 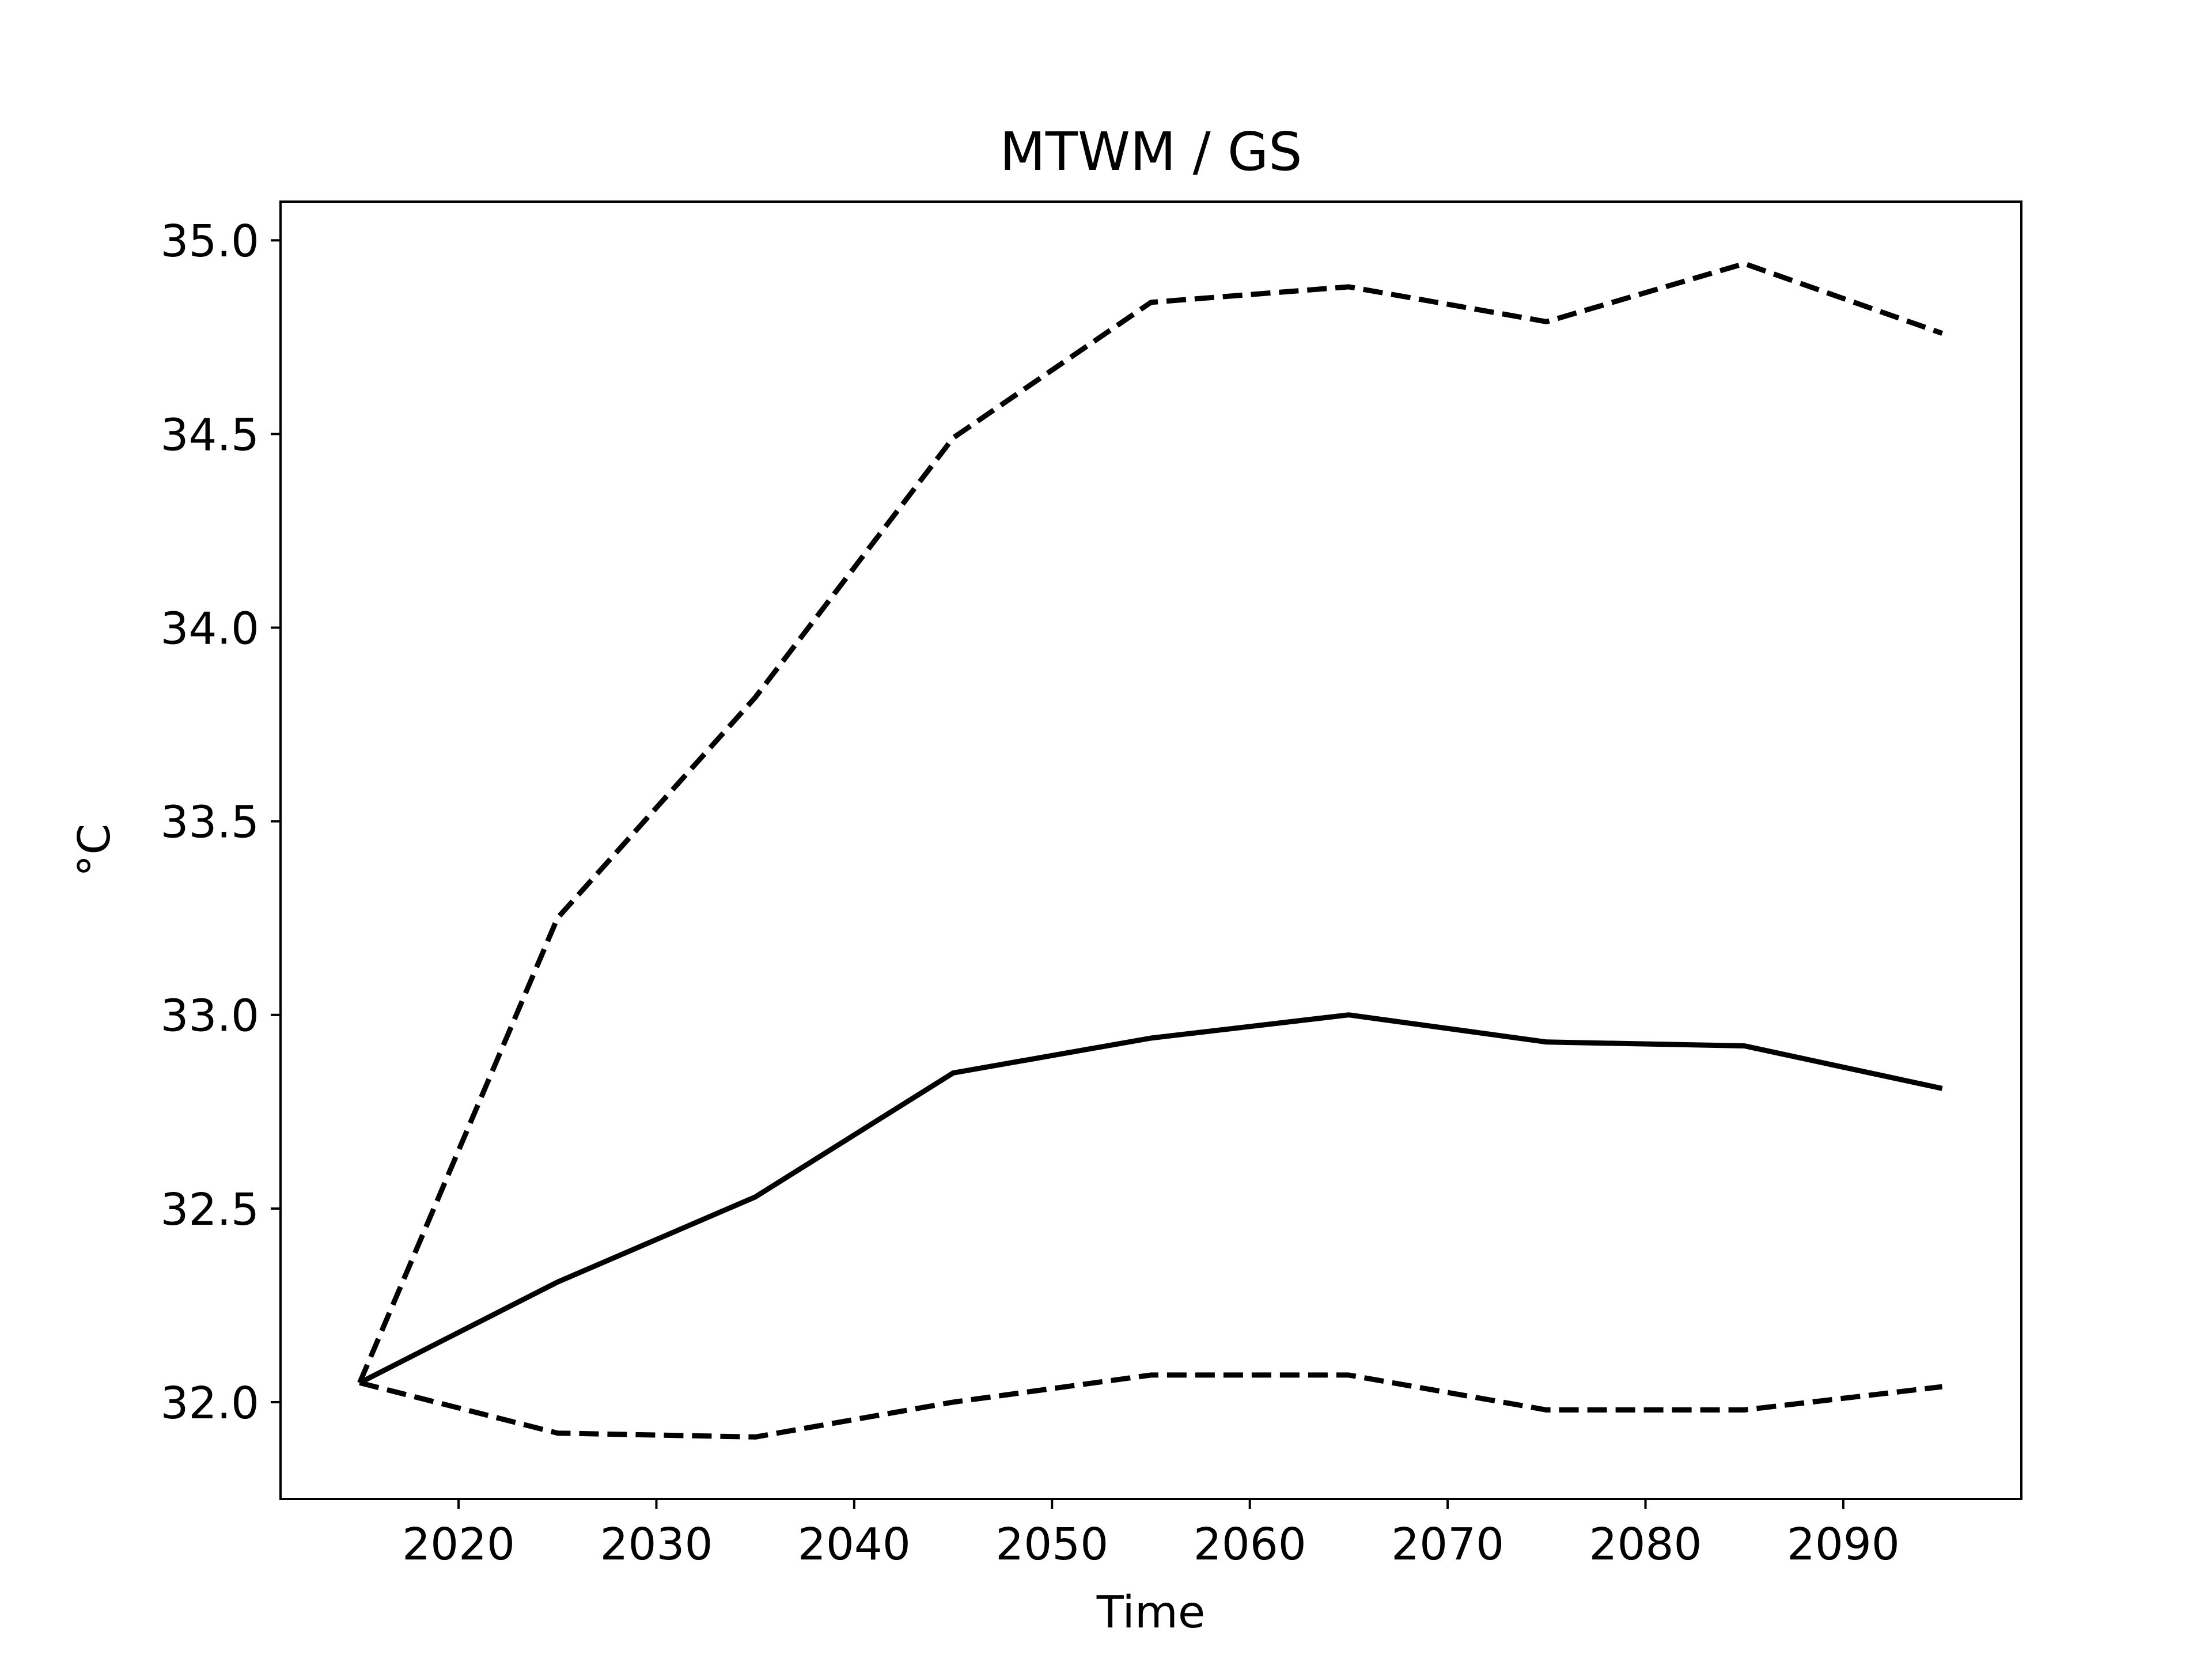 I want to click on x-tick-label-2040: 2040, so click(x=854, y=1544).